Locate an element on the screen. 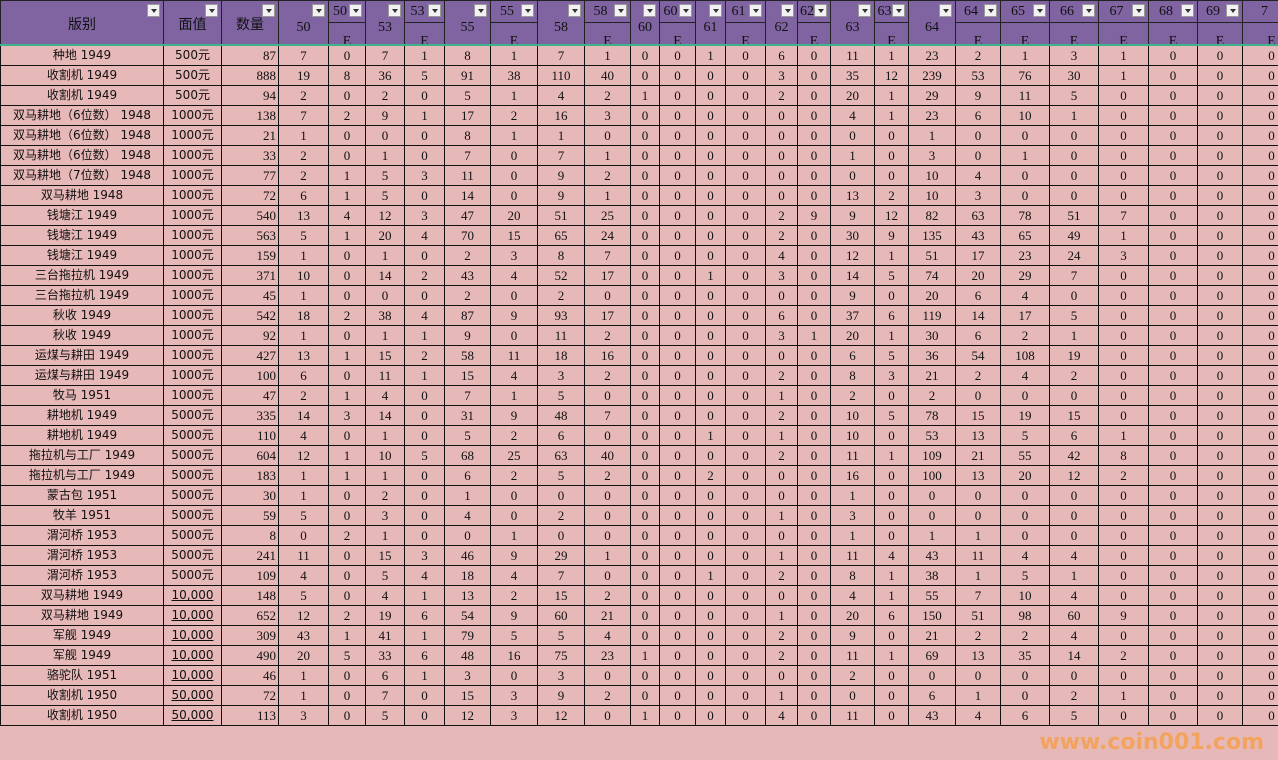  cell-count: 42 is located at coordinates (1074, 455).